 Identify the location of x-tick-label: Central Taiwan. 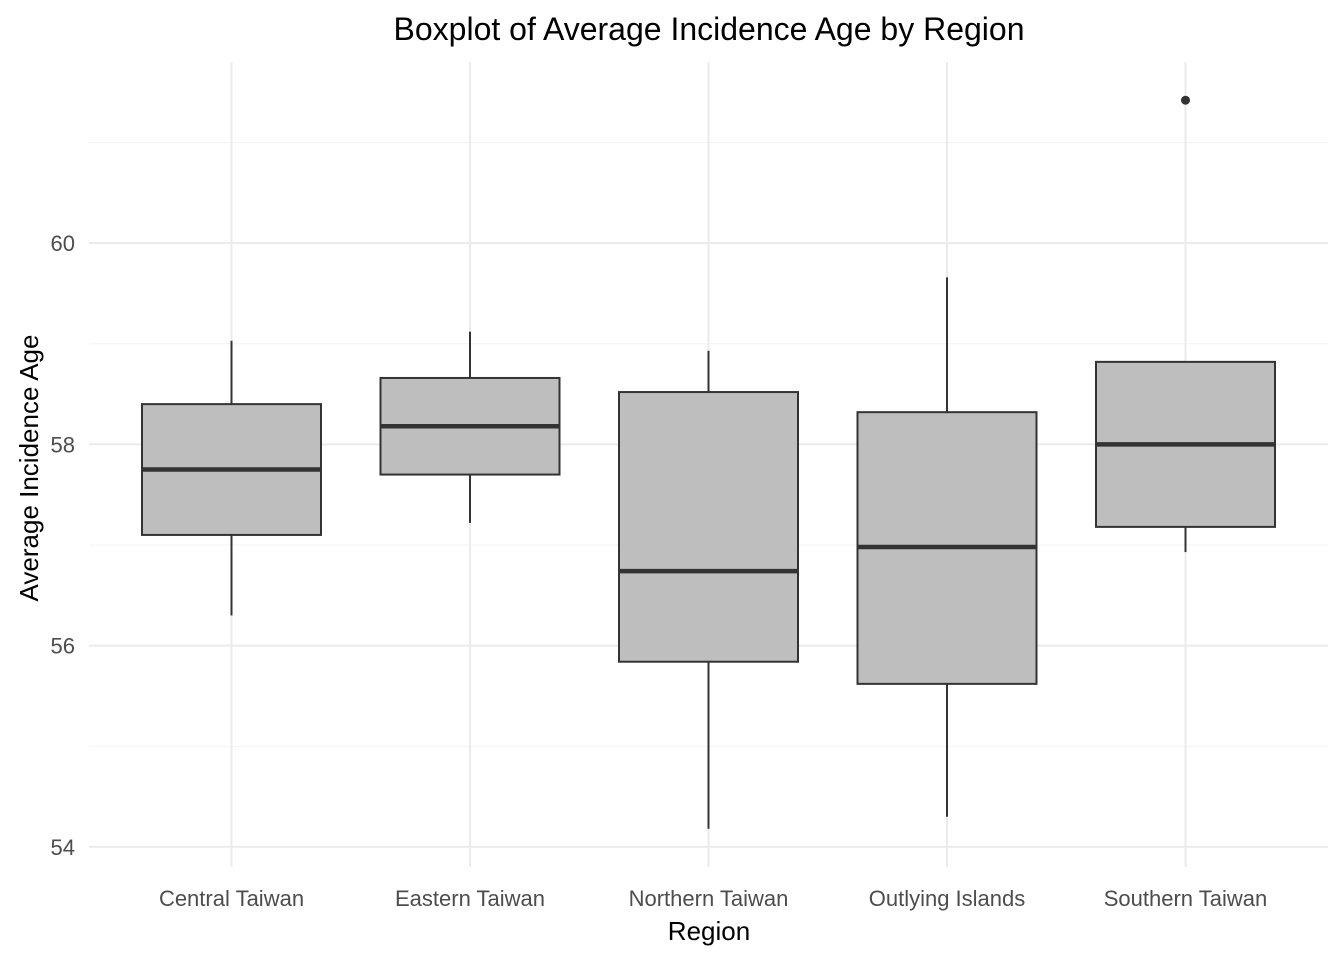
(231, 898).